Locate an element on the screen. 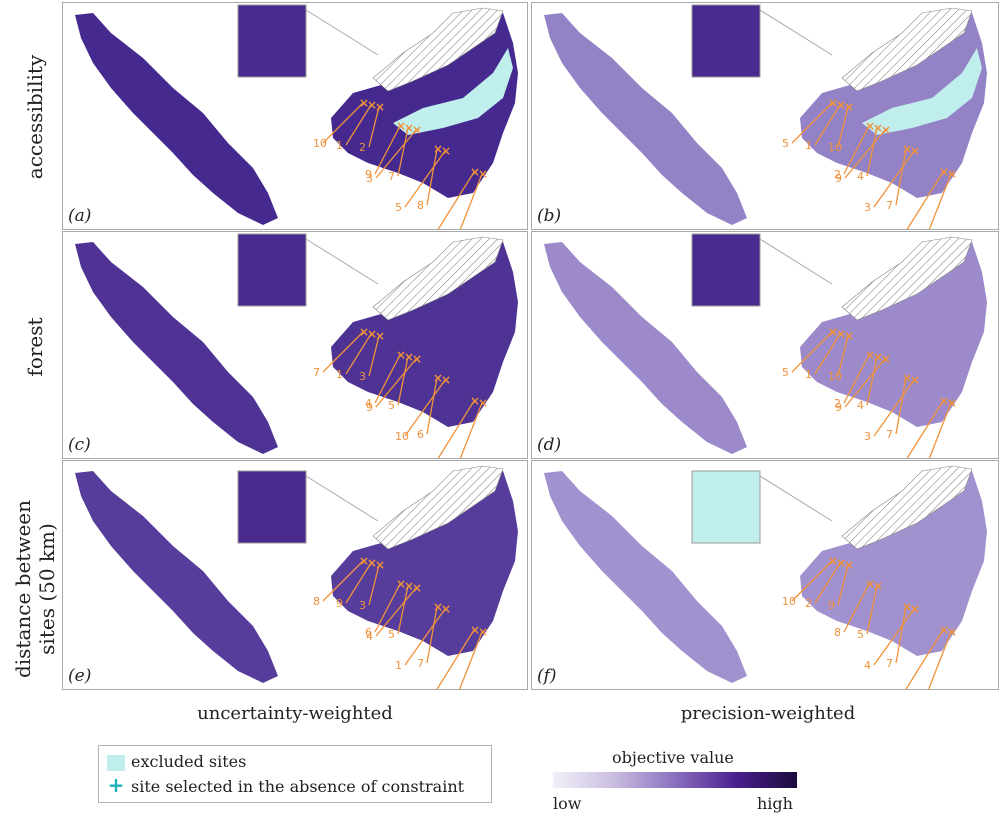  colorbar-low-label: low is located at coordinates (567, 803).